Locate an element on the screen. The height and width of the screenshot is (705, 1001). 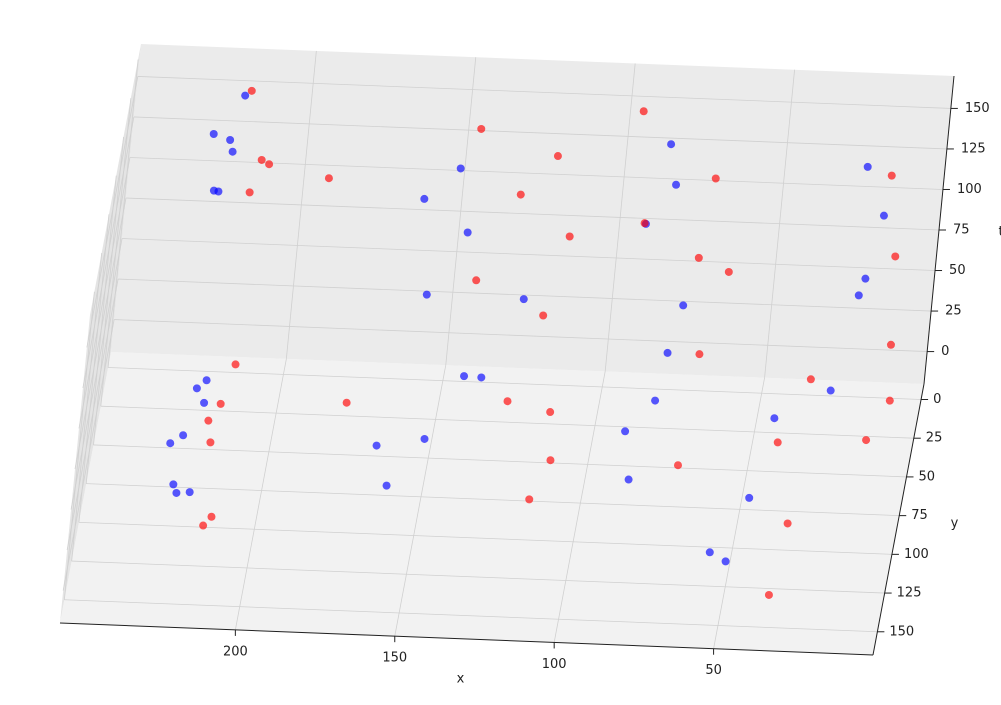
y-tick-label: 75 is located at coordinates (919, 515).